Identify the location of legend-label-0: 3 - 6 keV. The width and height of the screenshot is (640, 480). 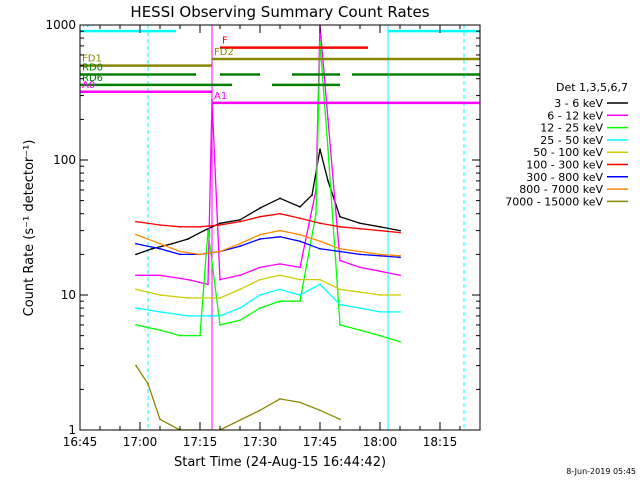
(578, 103).